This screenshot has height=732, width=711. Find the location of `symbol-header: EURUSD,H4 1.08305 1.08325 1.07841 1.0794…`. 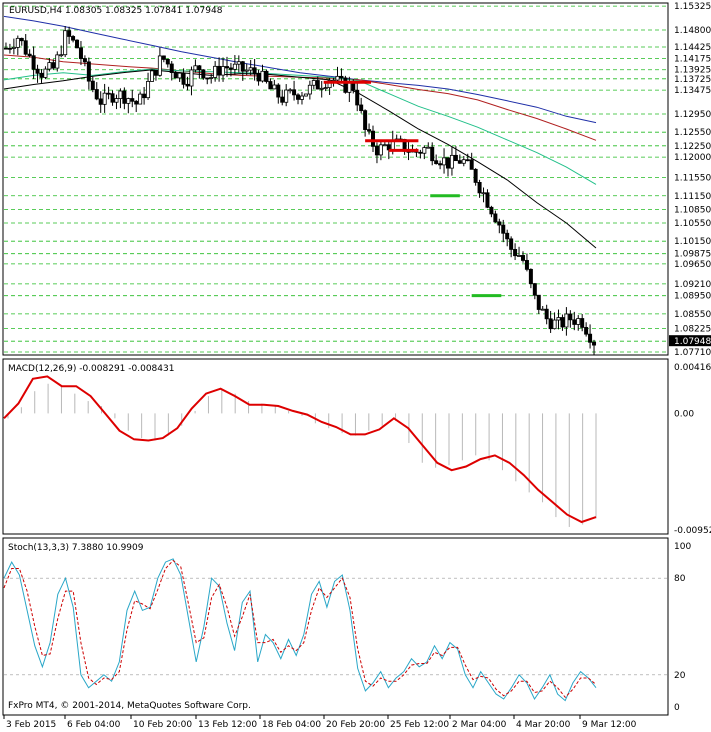

symbol-header: EURUSD,H4 1.08305 1.08325 1.07841 1.0794… is located at coordinates (116, 11).